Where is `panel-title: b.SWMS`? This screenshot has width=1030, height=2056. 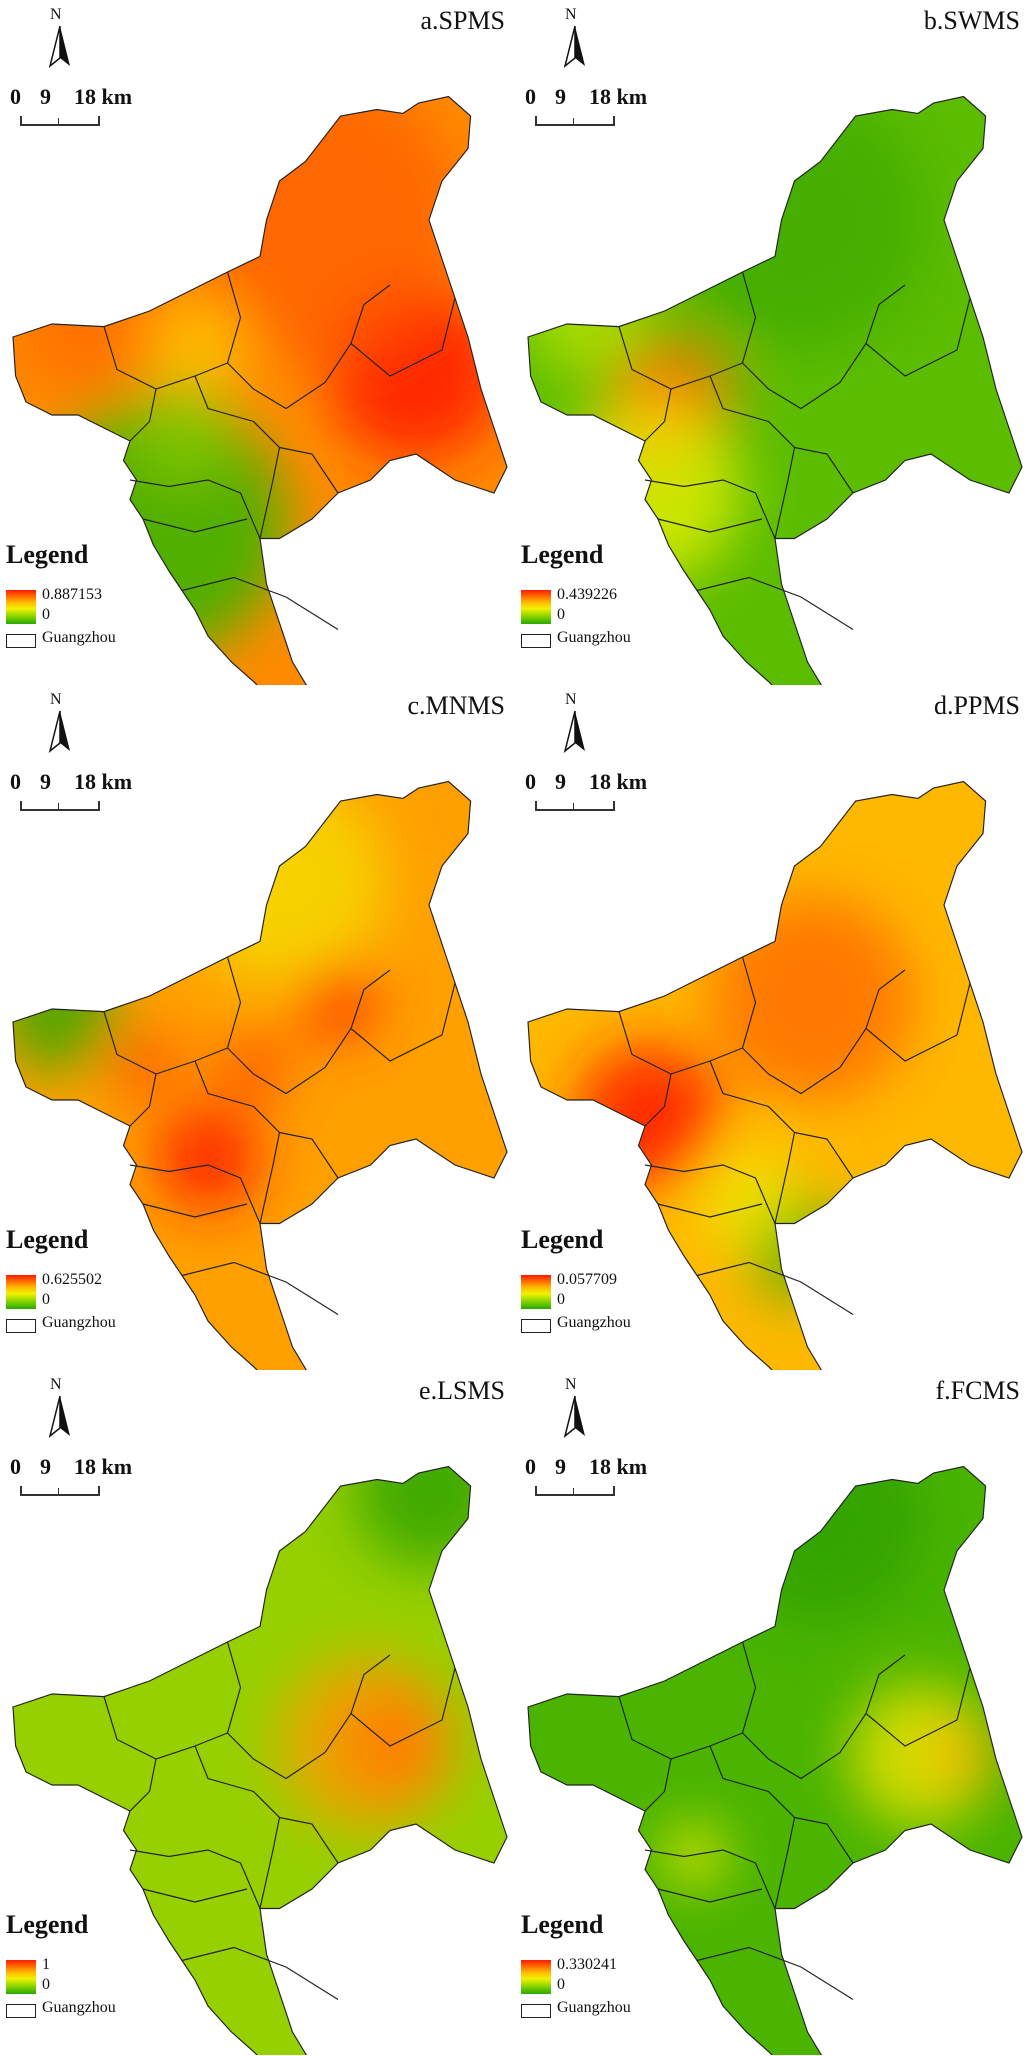
panel-title: b.SWMS is located at coordinates (971, 20).